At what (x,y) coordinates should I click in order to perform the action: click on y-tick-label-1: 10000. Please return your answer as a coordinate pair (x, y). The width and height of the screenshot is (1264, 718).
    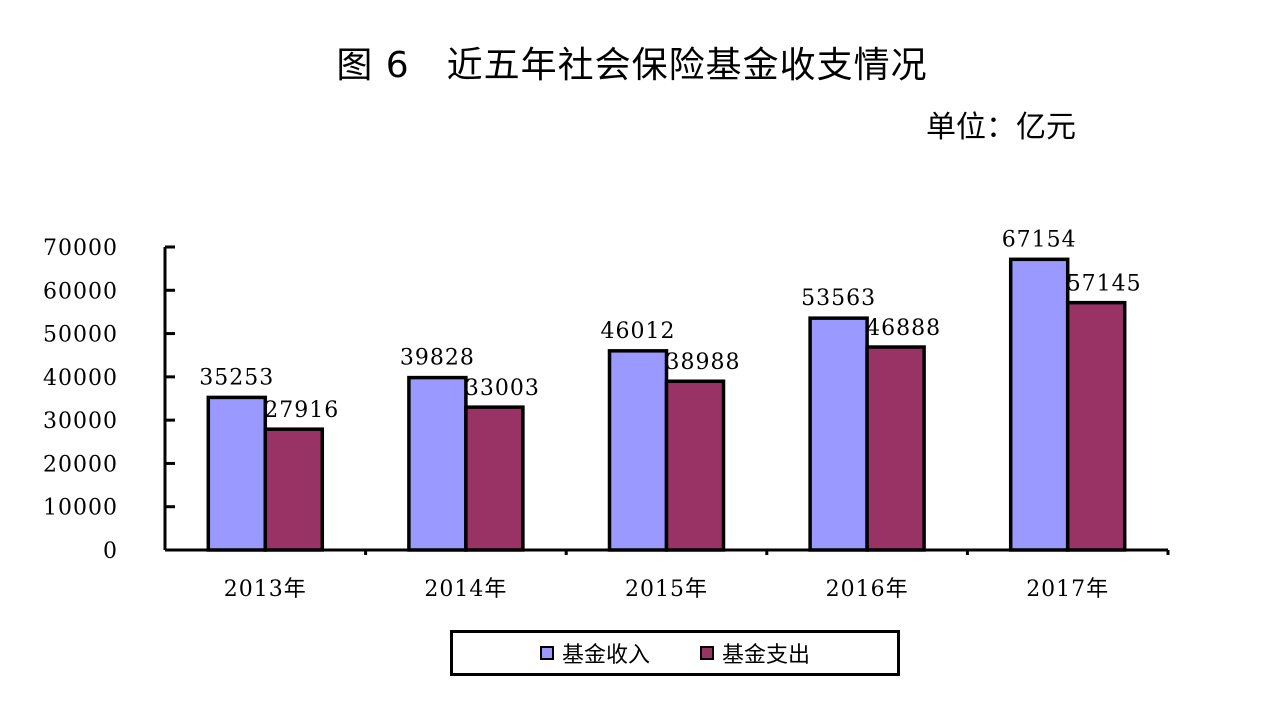
    Looking at the image, I should click on (80, 508).